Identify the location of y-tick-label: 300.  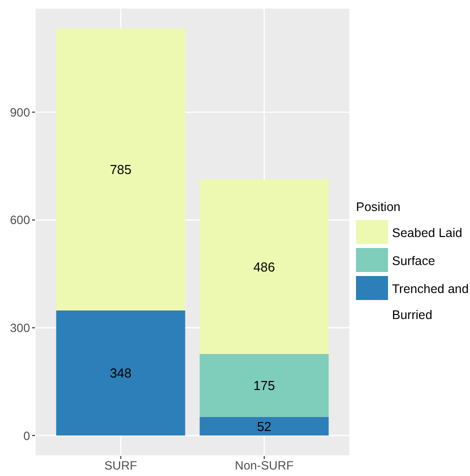
(20, 328).